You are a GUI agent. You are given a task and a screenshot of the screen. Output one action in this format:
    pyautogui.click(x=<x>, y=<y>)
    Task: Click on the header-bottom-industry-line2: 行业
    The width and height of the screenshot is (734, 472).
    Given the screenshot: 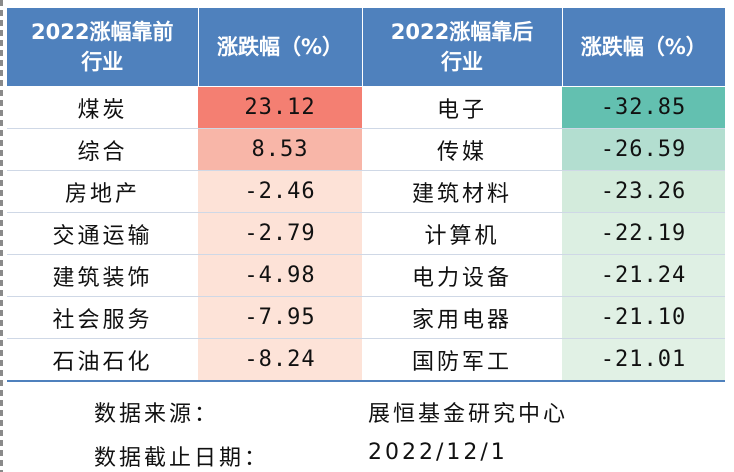 What is the action you would take?
    pyautogui.click(x=462, y=62)
    